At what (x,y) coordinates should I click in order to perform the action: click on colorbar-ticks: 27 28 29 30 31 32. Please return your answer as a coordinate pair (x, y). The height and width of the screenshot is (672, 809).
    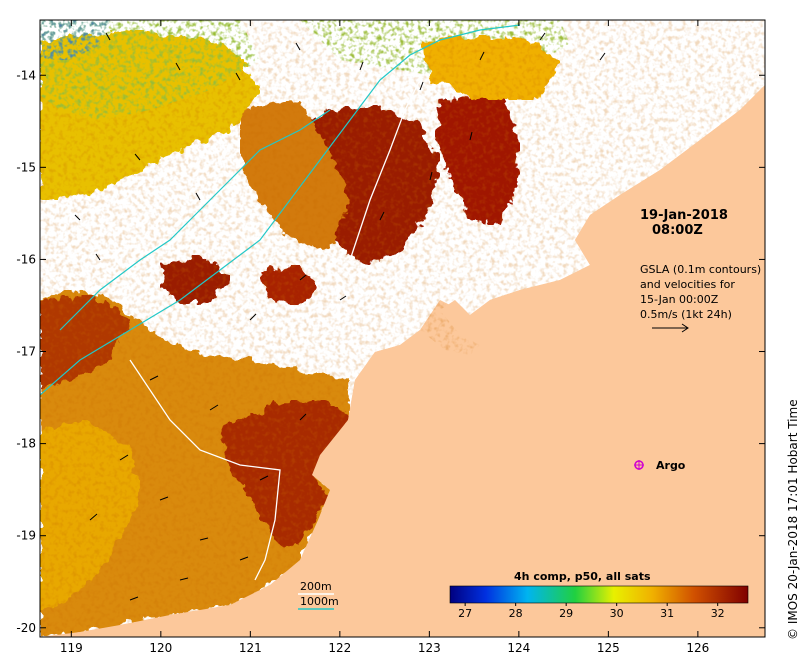
    Looking at the image, I should click on (591, 611).